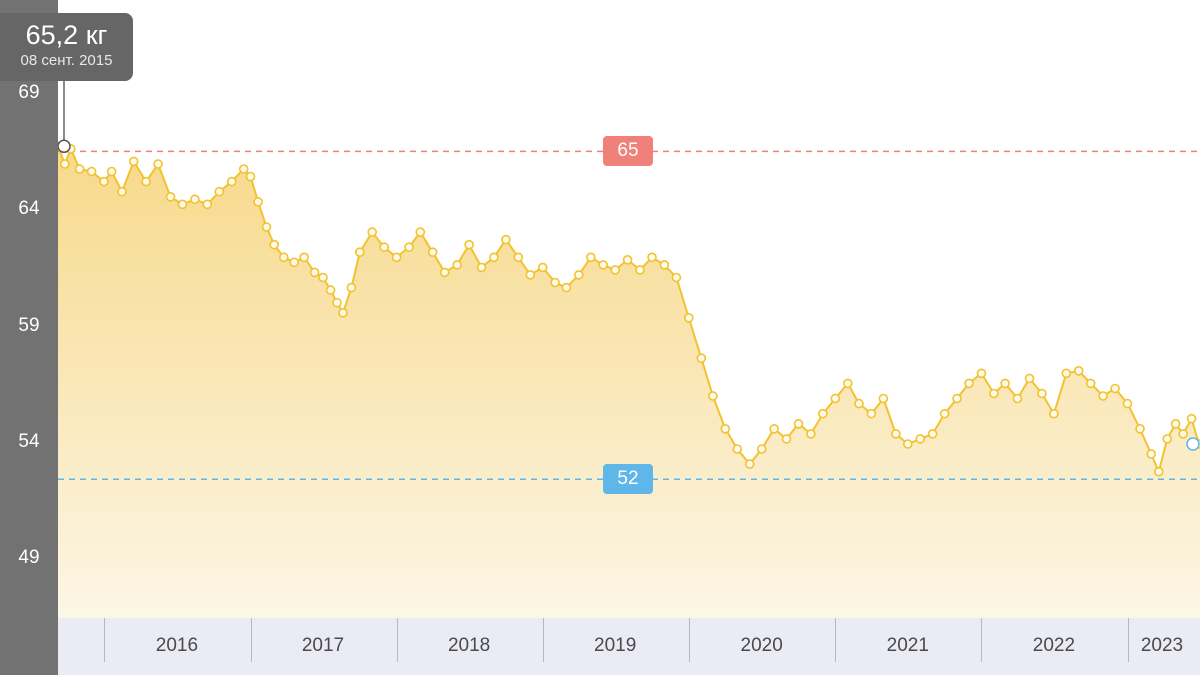  What do you see at coordinates (64, 146) in the screenshot?
I see `highlighted-point` at bounding box center [64, 146].